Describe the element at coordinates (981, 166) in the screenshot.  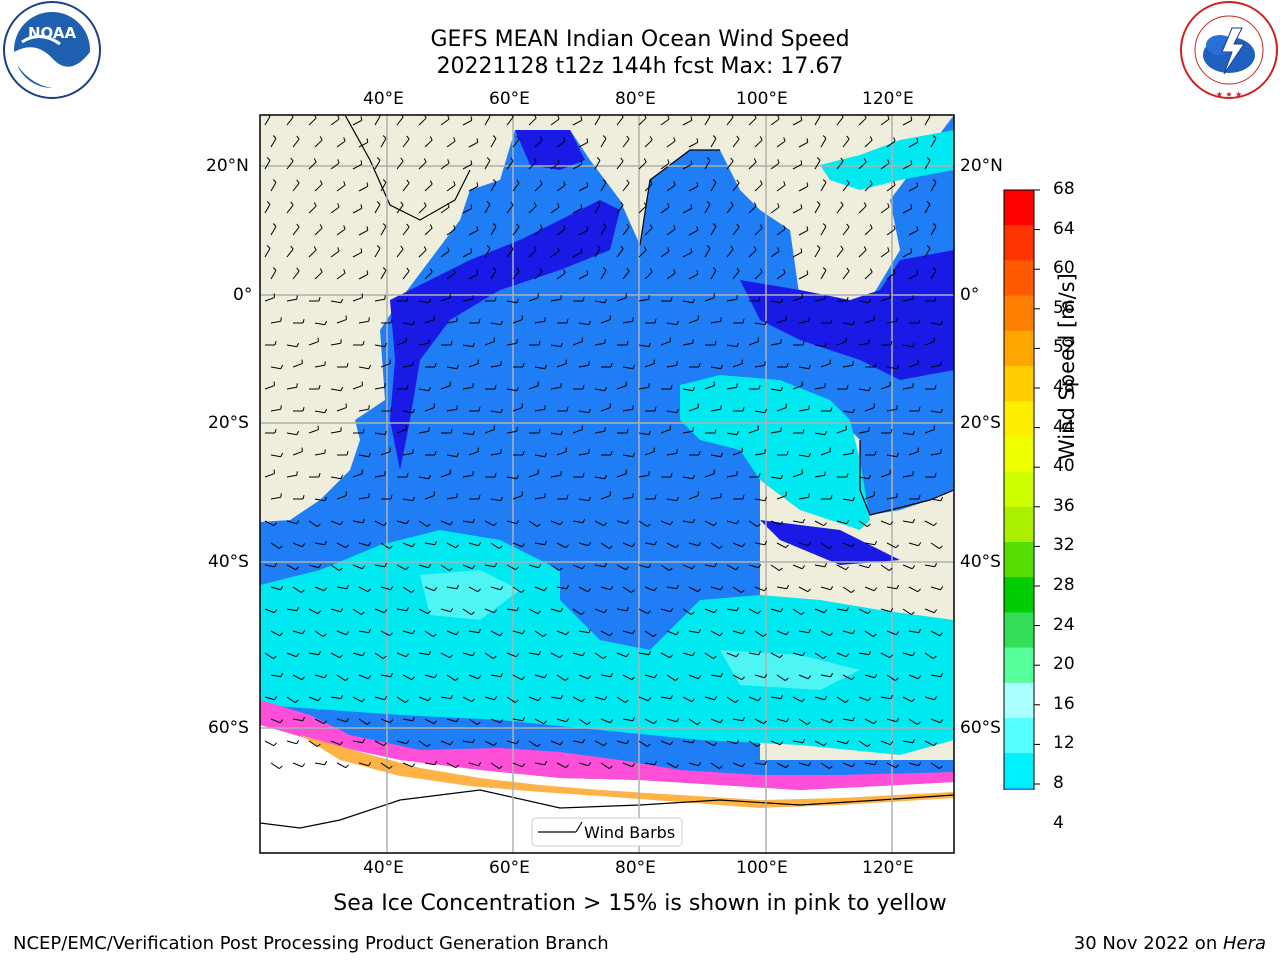
I see `lat-label-right-20n: 20°N` at that location.